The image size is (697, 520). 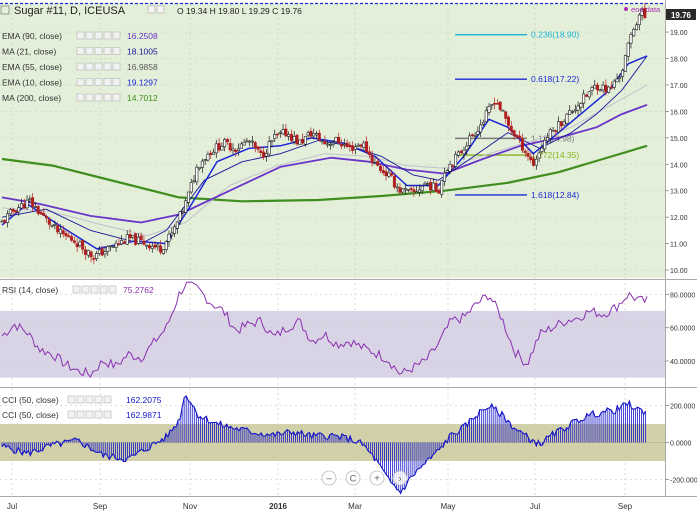 I want to click on symbol-menu-button, so click(x=5, y=10).